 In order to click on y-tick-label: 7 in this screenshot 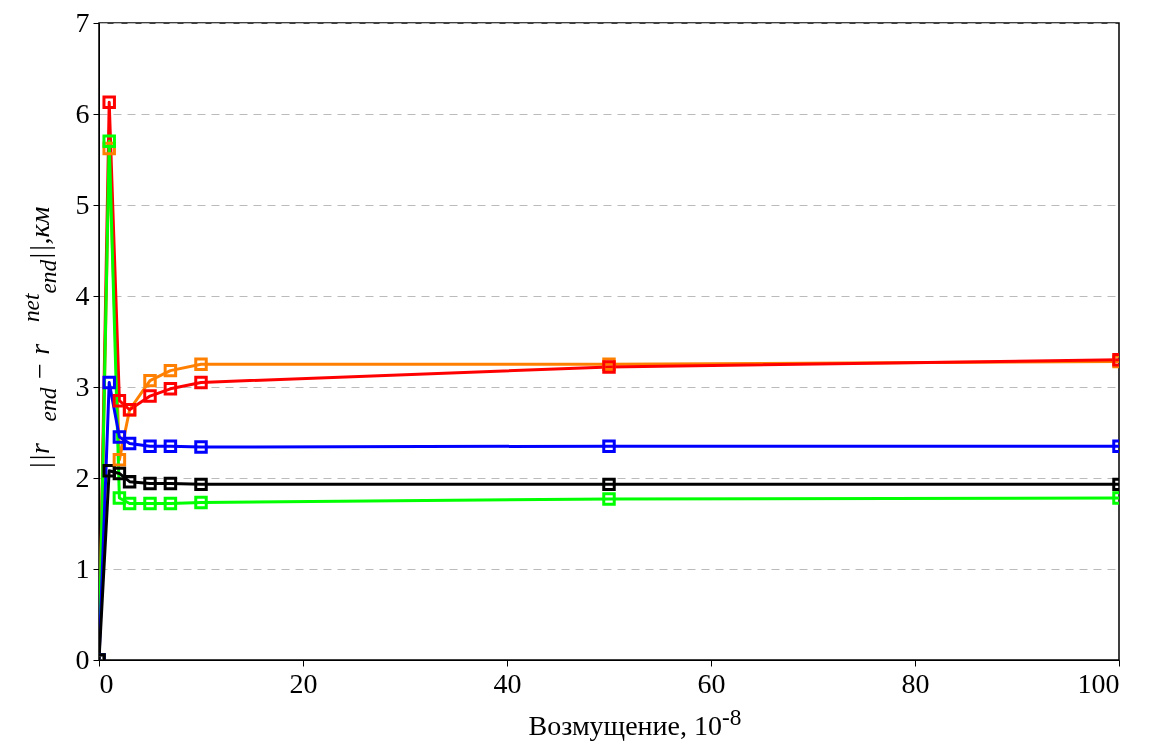, I will do `click(82, 22)`.